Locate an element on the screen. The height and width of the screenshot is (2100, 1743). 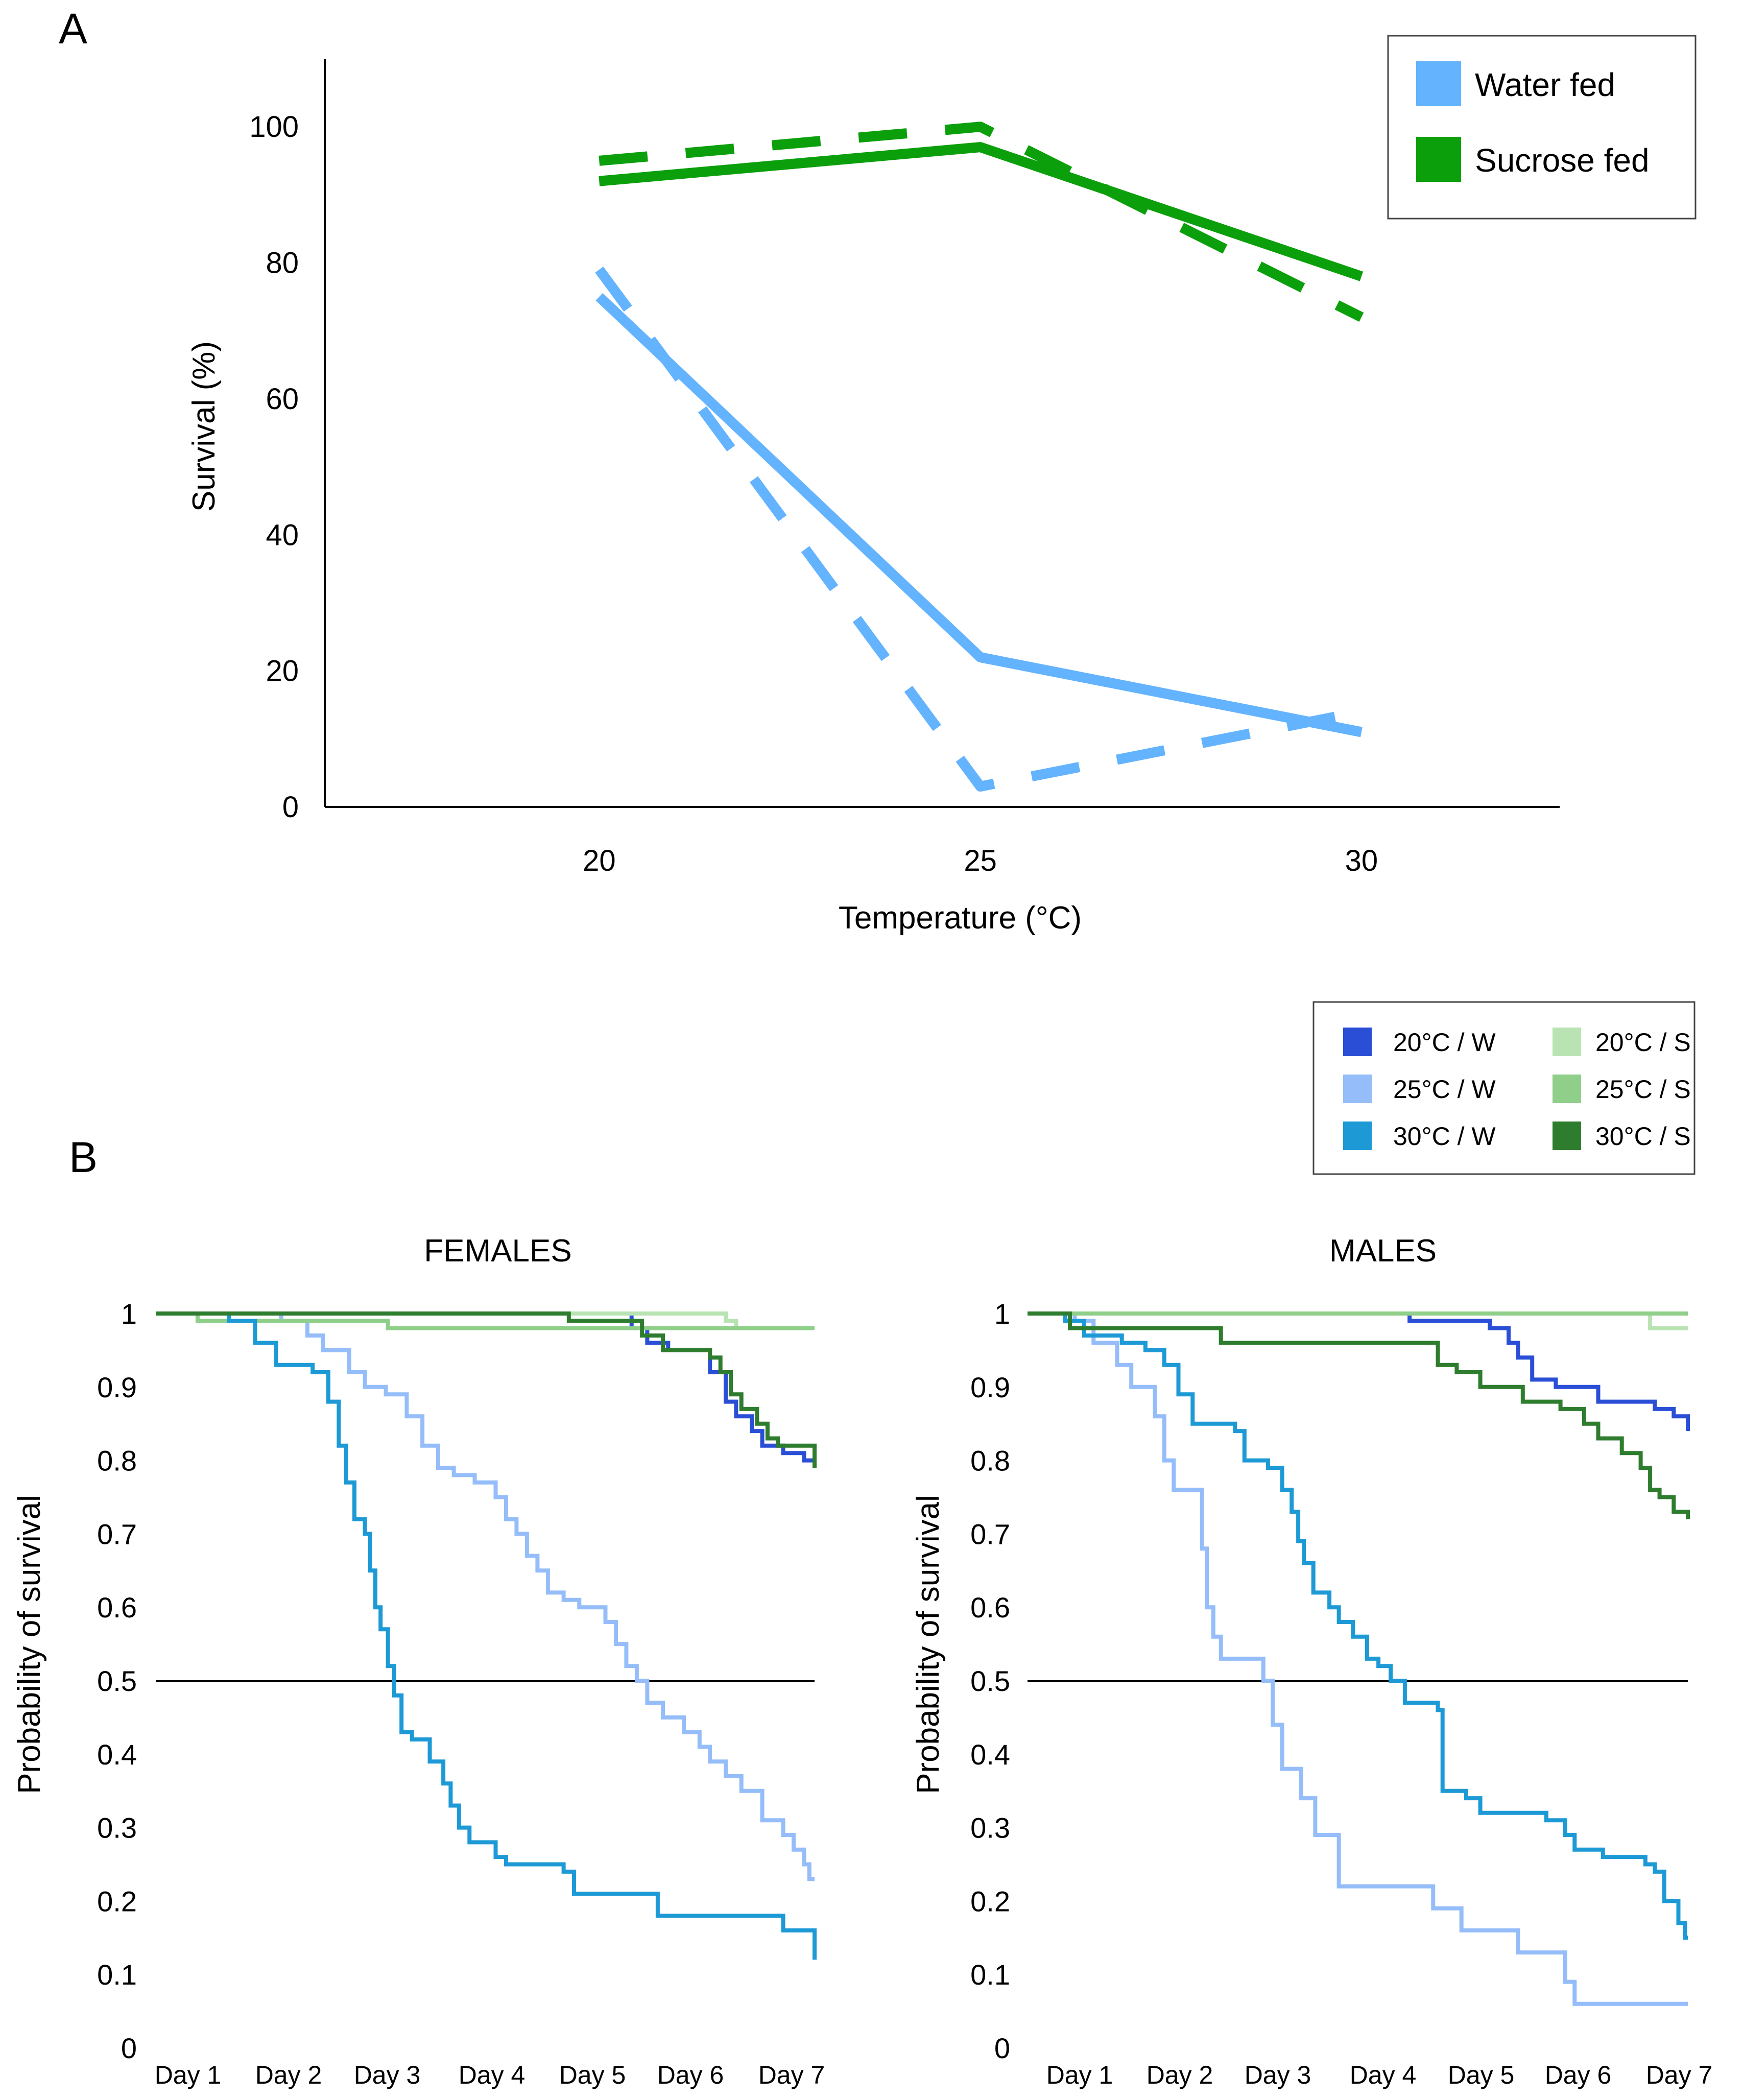
y-tick-labels-females: 0 0.1 0.2 0.3 0.4 0.5 0.6 0.7 0.8 0.9 1 is located at coordinates (117, 1681).